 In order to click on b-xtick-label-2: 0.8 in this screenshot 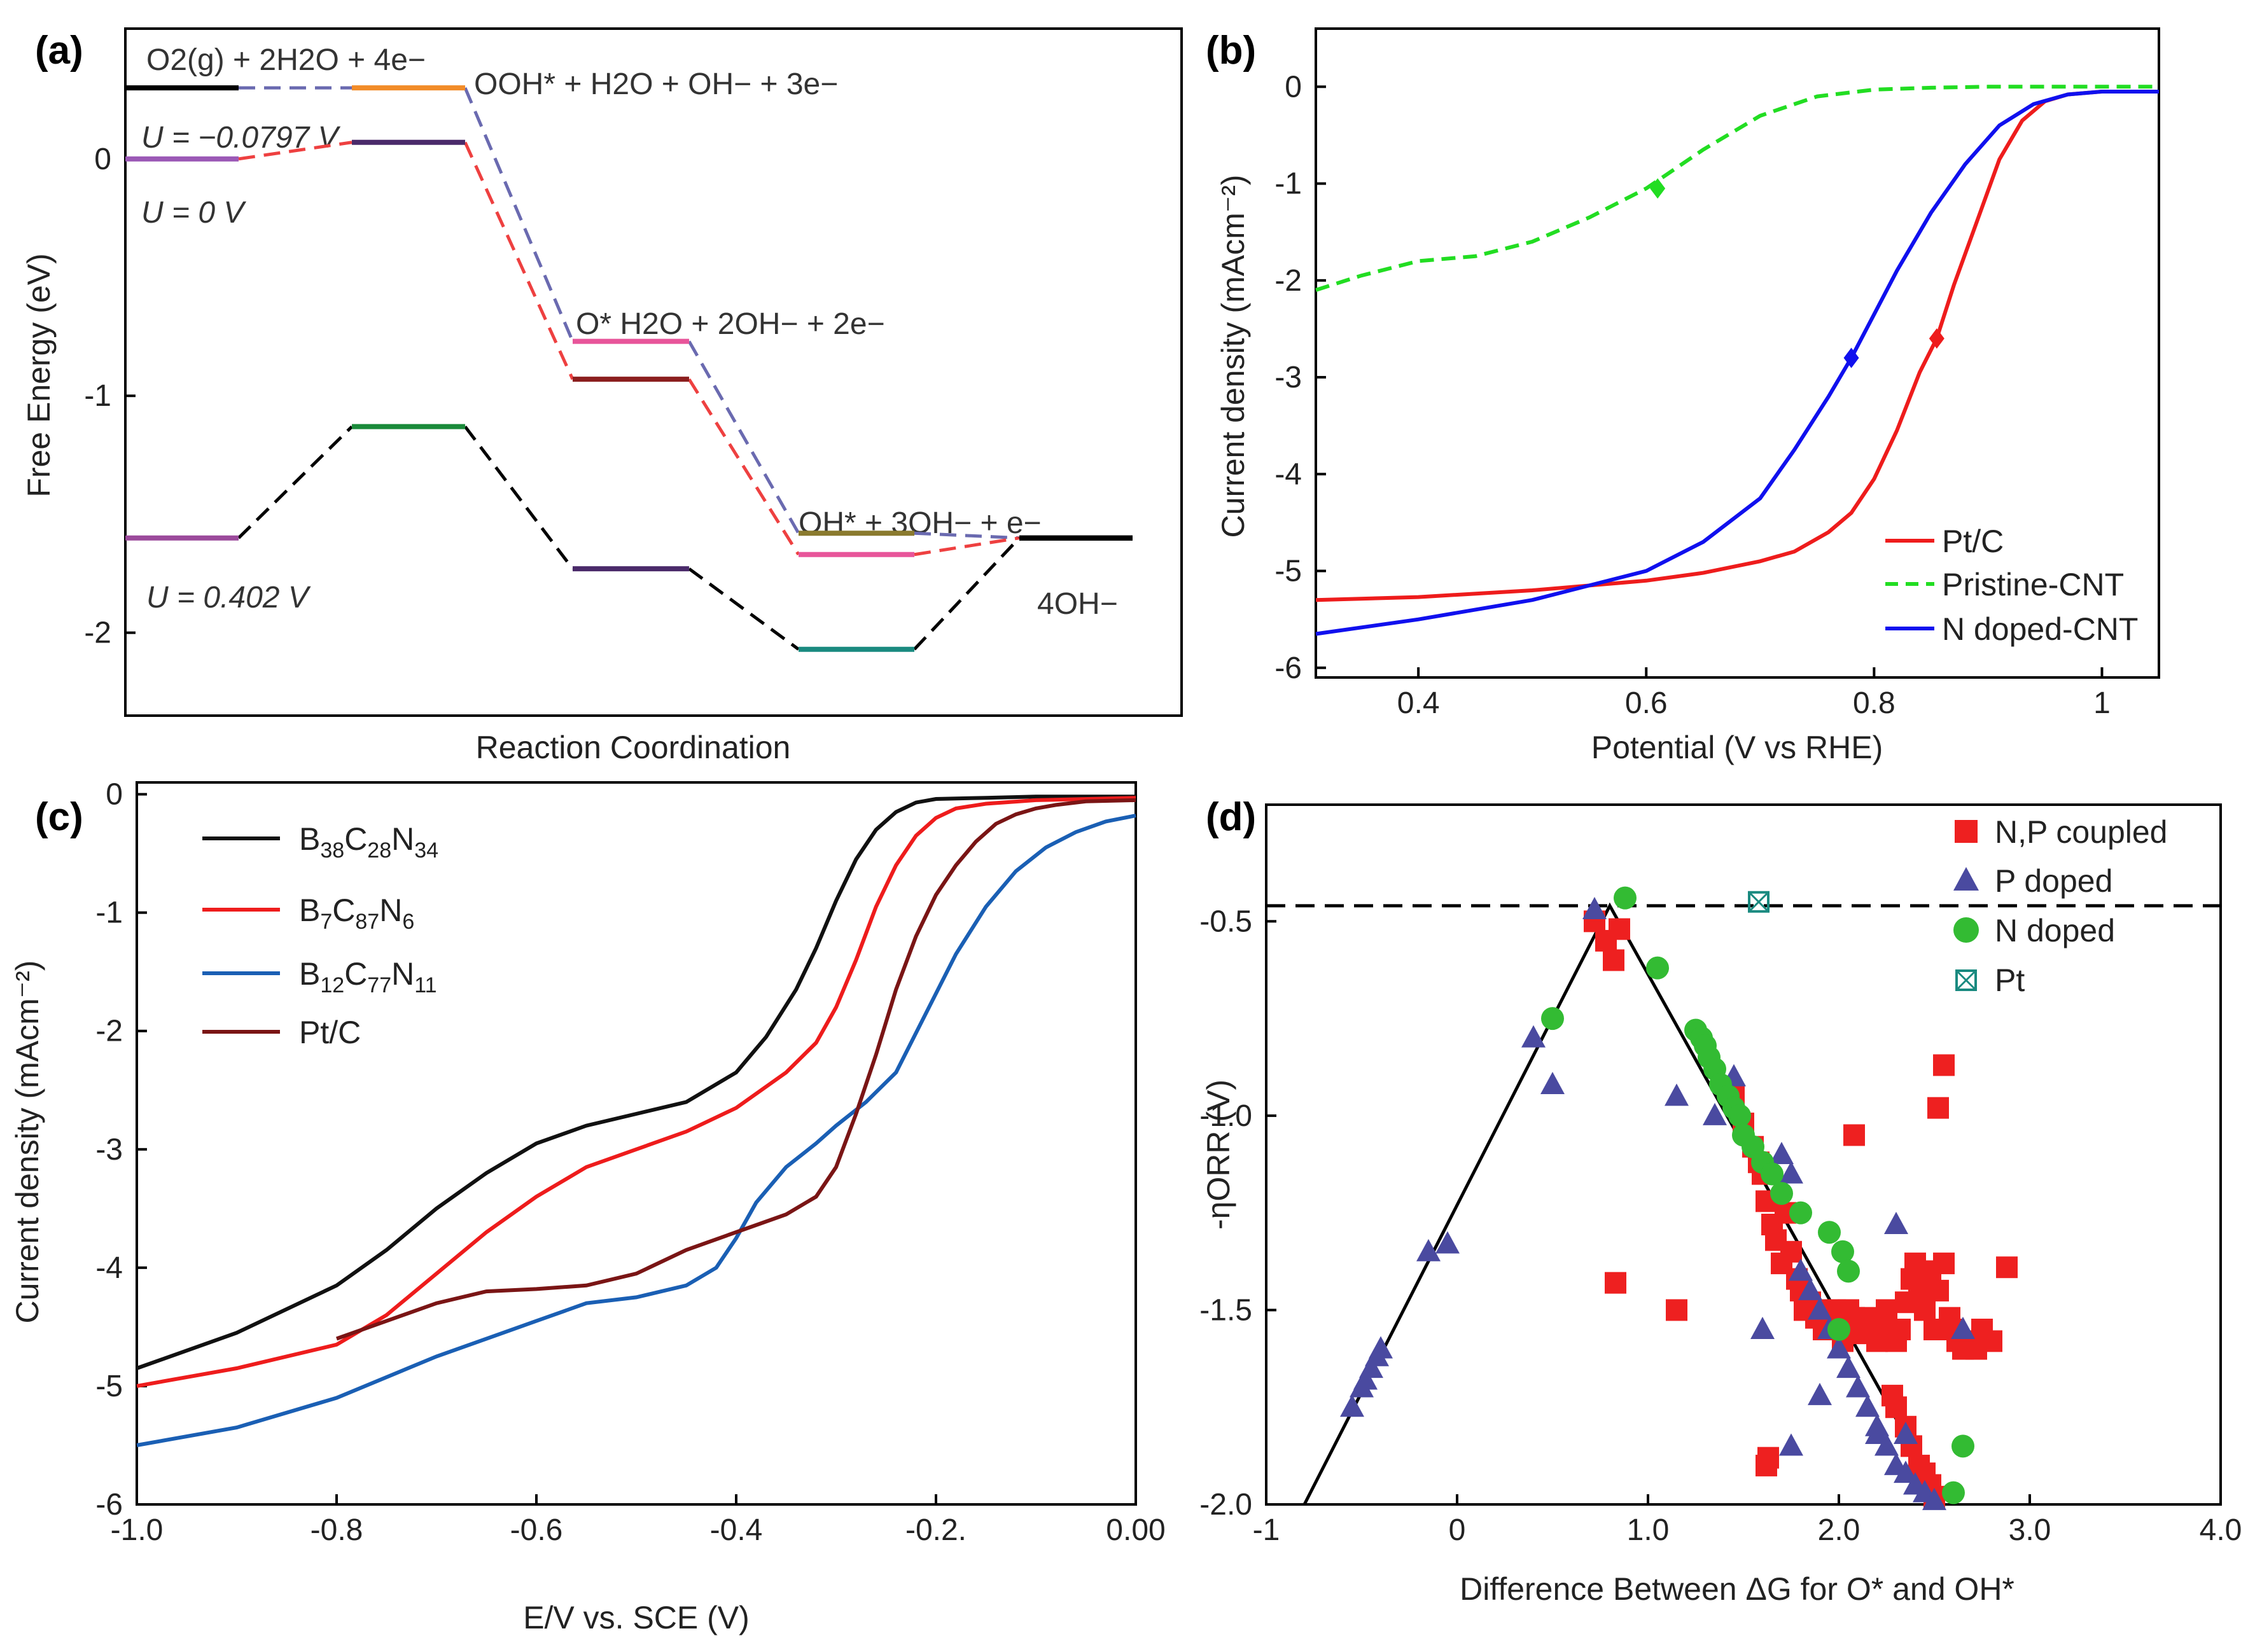, I will do `click(1874, 703)`.